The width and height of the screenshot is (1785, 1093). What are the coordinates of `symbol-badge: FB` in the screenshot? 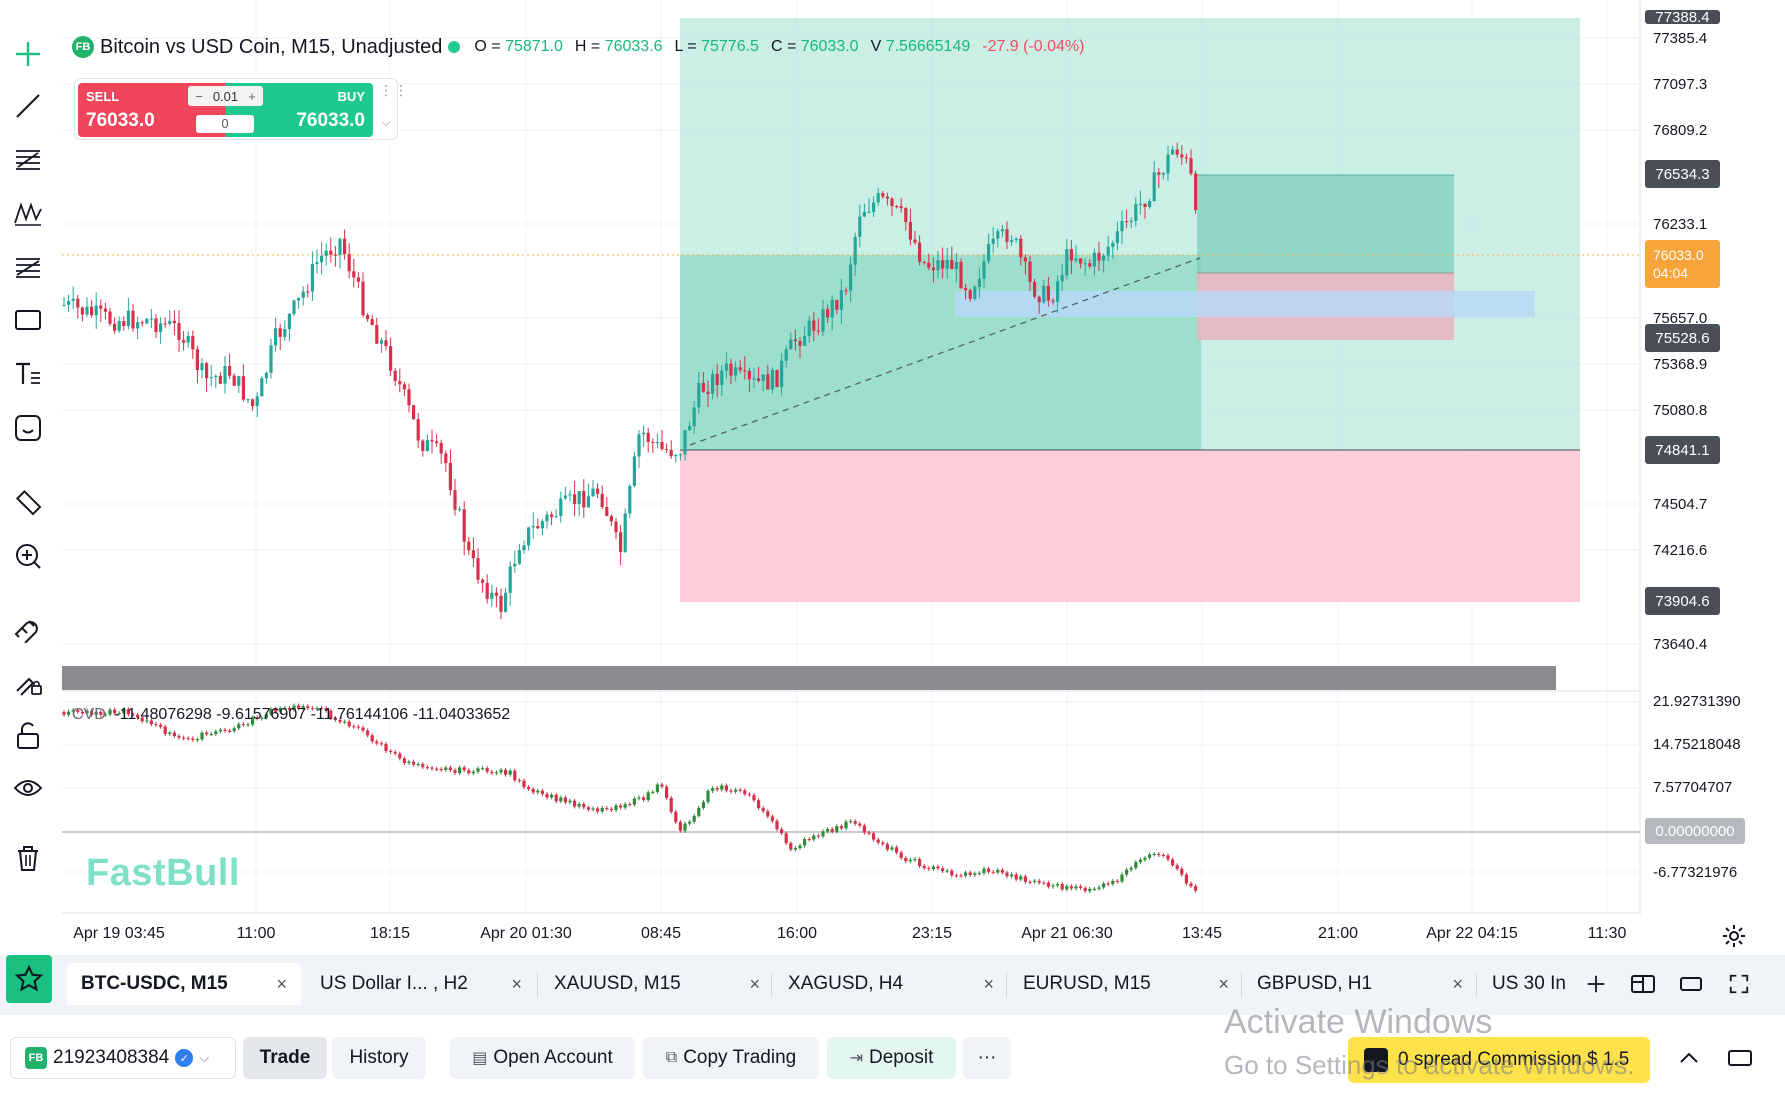 It's located at (83, 47).